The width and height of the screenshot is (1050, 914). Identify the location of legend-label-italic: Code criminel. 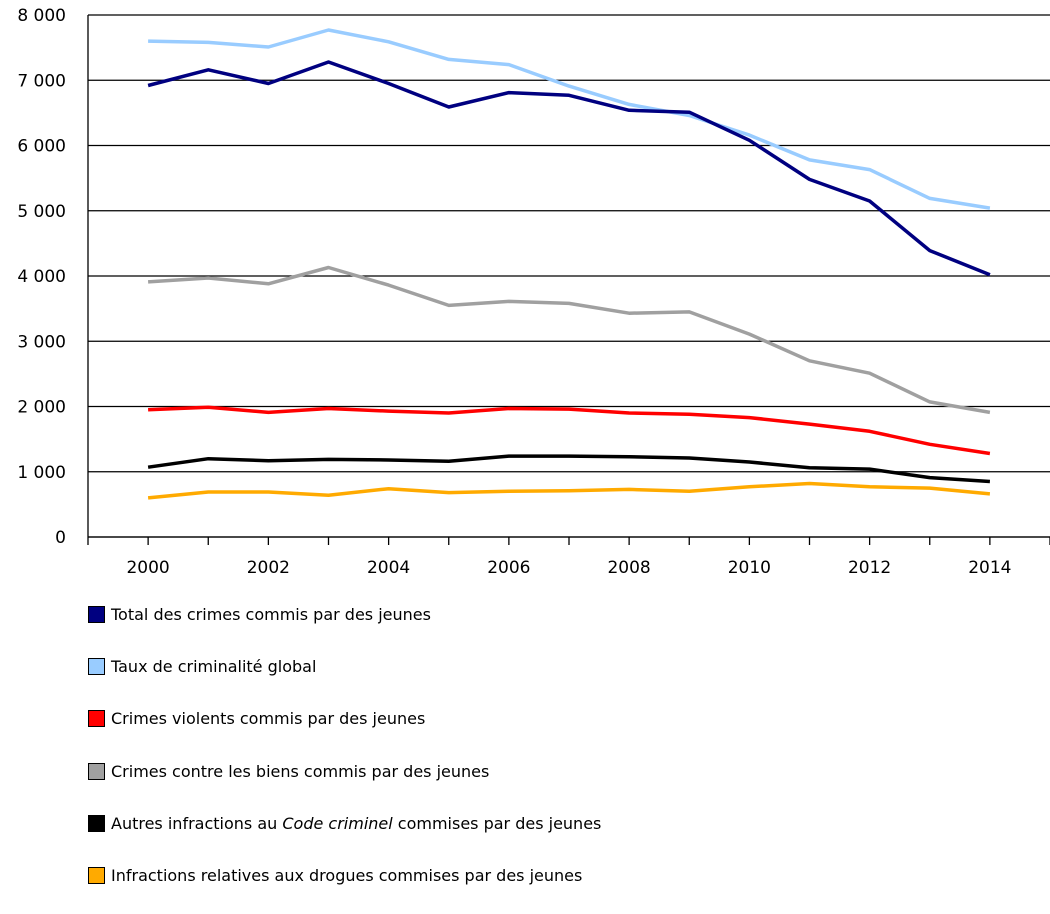
(337, 824).